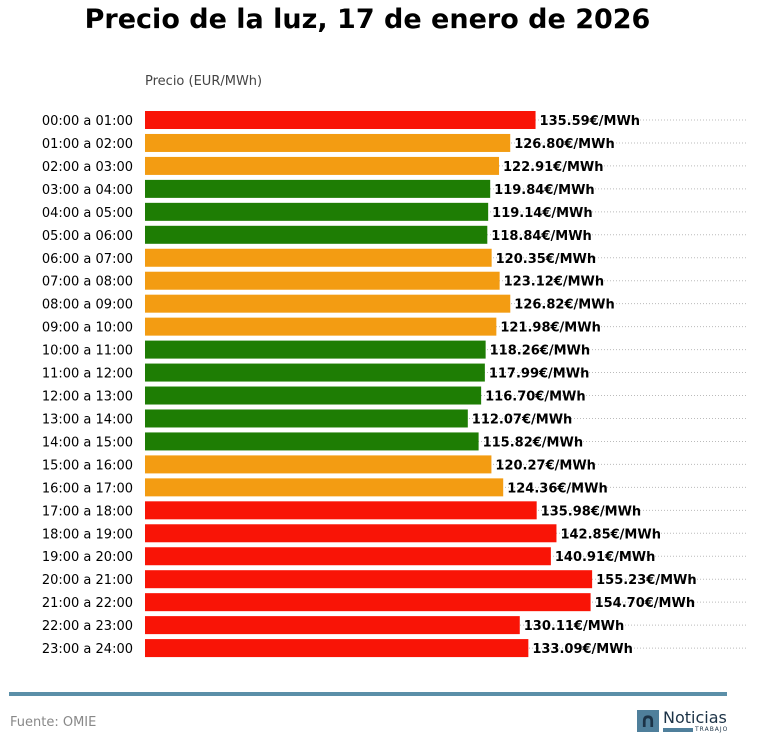 This screenshot has width=758, height=755. I want to click on data-label: 118.84€/MWh, so click(541, 236).